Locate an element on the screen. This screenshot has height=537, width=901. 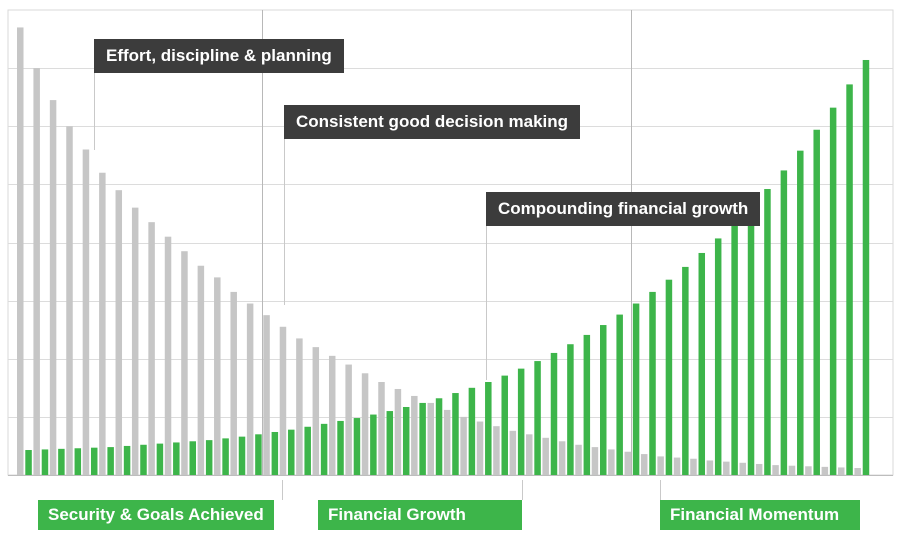
phase-connectors is located at coordinates (471, 490).